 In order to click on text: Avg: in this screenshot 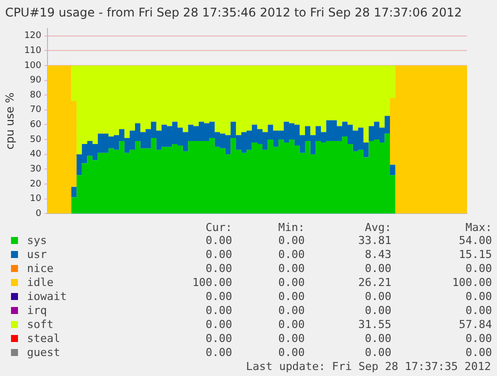, I will do `click(378, 227)`.